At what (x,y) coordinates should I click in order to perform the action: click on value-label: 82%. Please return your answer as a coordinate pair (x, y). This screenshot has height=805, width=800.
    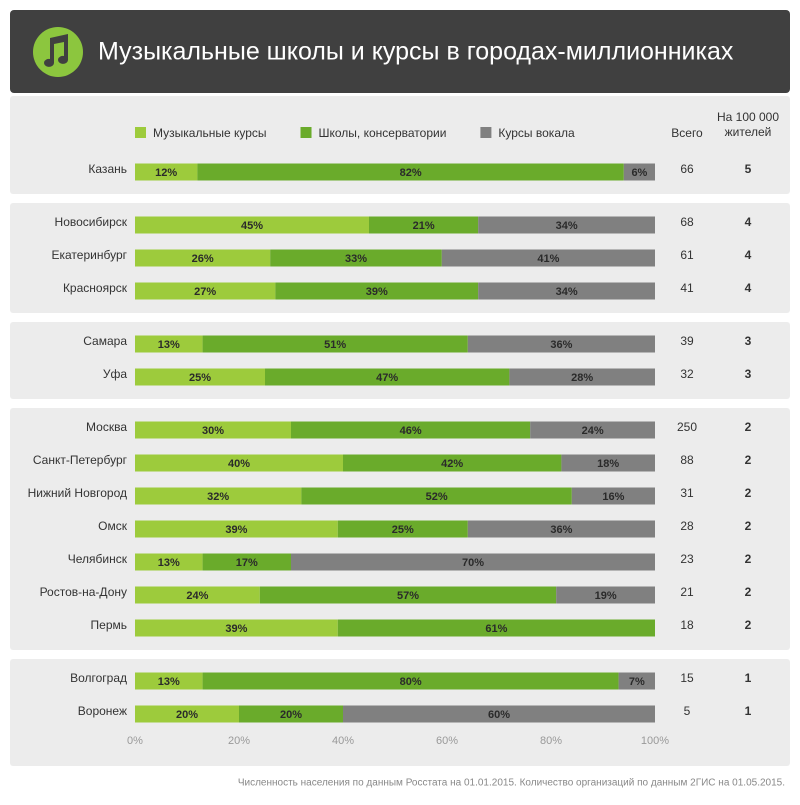
    Looking at the image, I should click on (411, 173).